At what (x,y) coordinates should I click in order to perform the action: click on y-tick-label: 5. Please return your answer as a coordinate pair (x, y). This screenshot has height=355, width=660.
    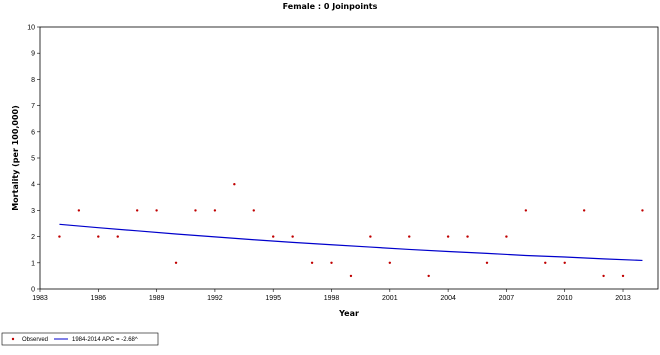
    Looking at the image, I should click on (33, 159).